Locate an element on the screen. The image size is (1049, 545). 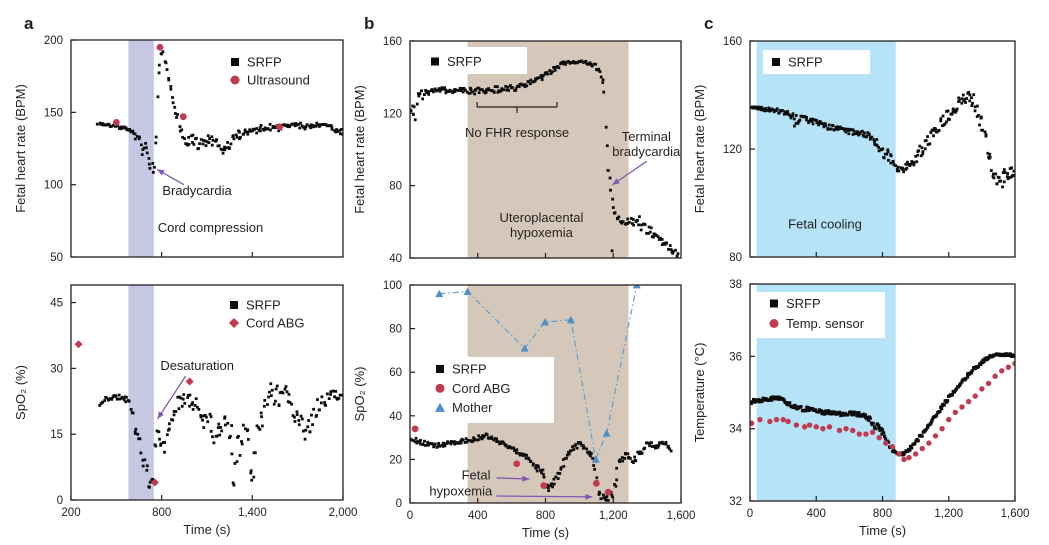
annotation: Bradycardia is located at coordinates (197, 190).